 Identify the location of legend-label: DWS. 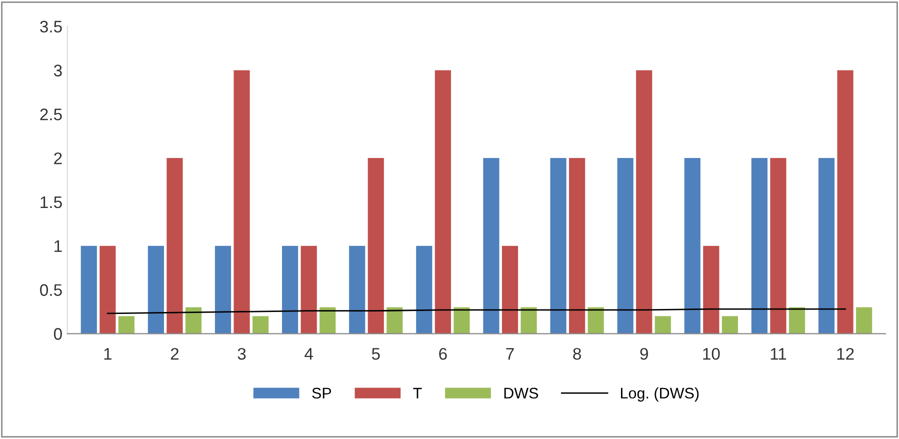
(521, 393).